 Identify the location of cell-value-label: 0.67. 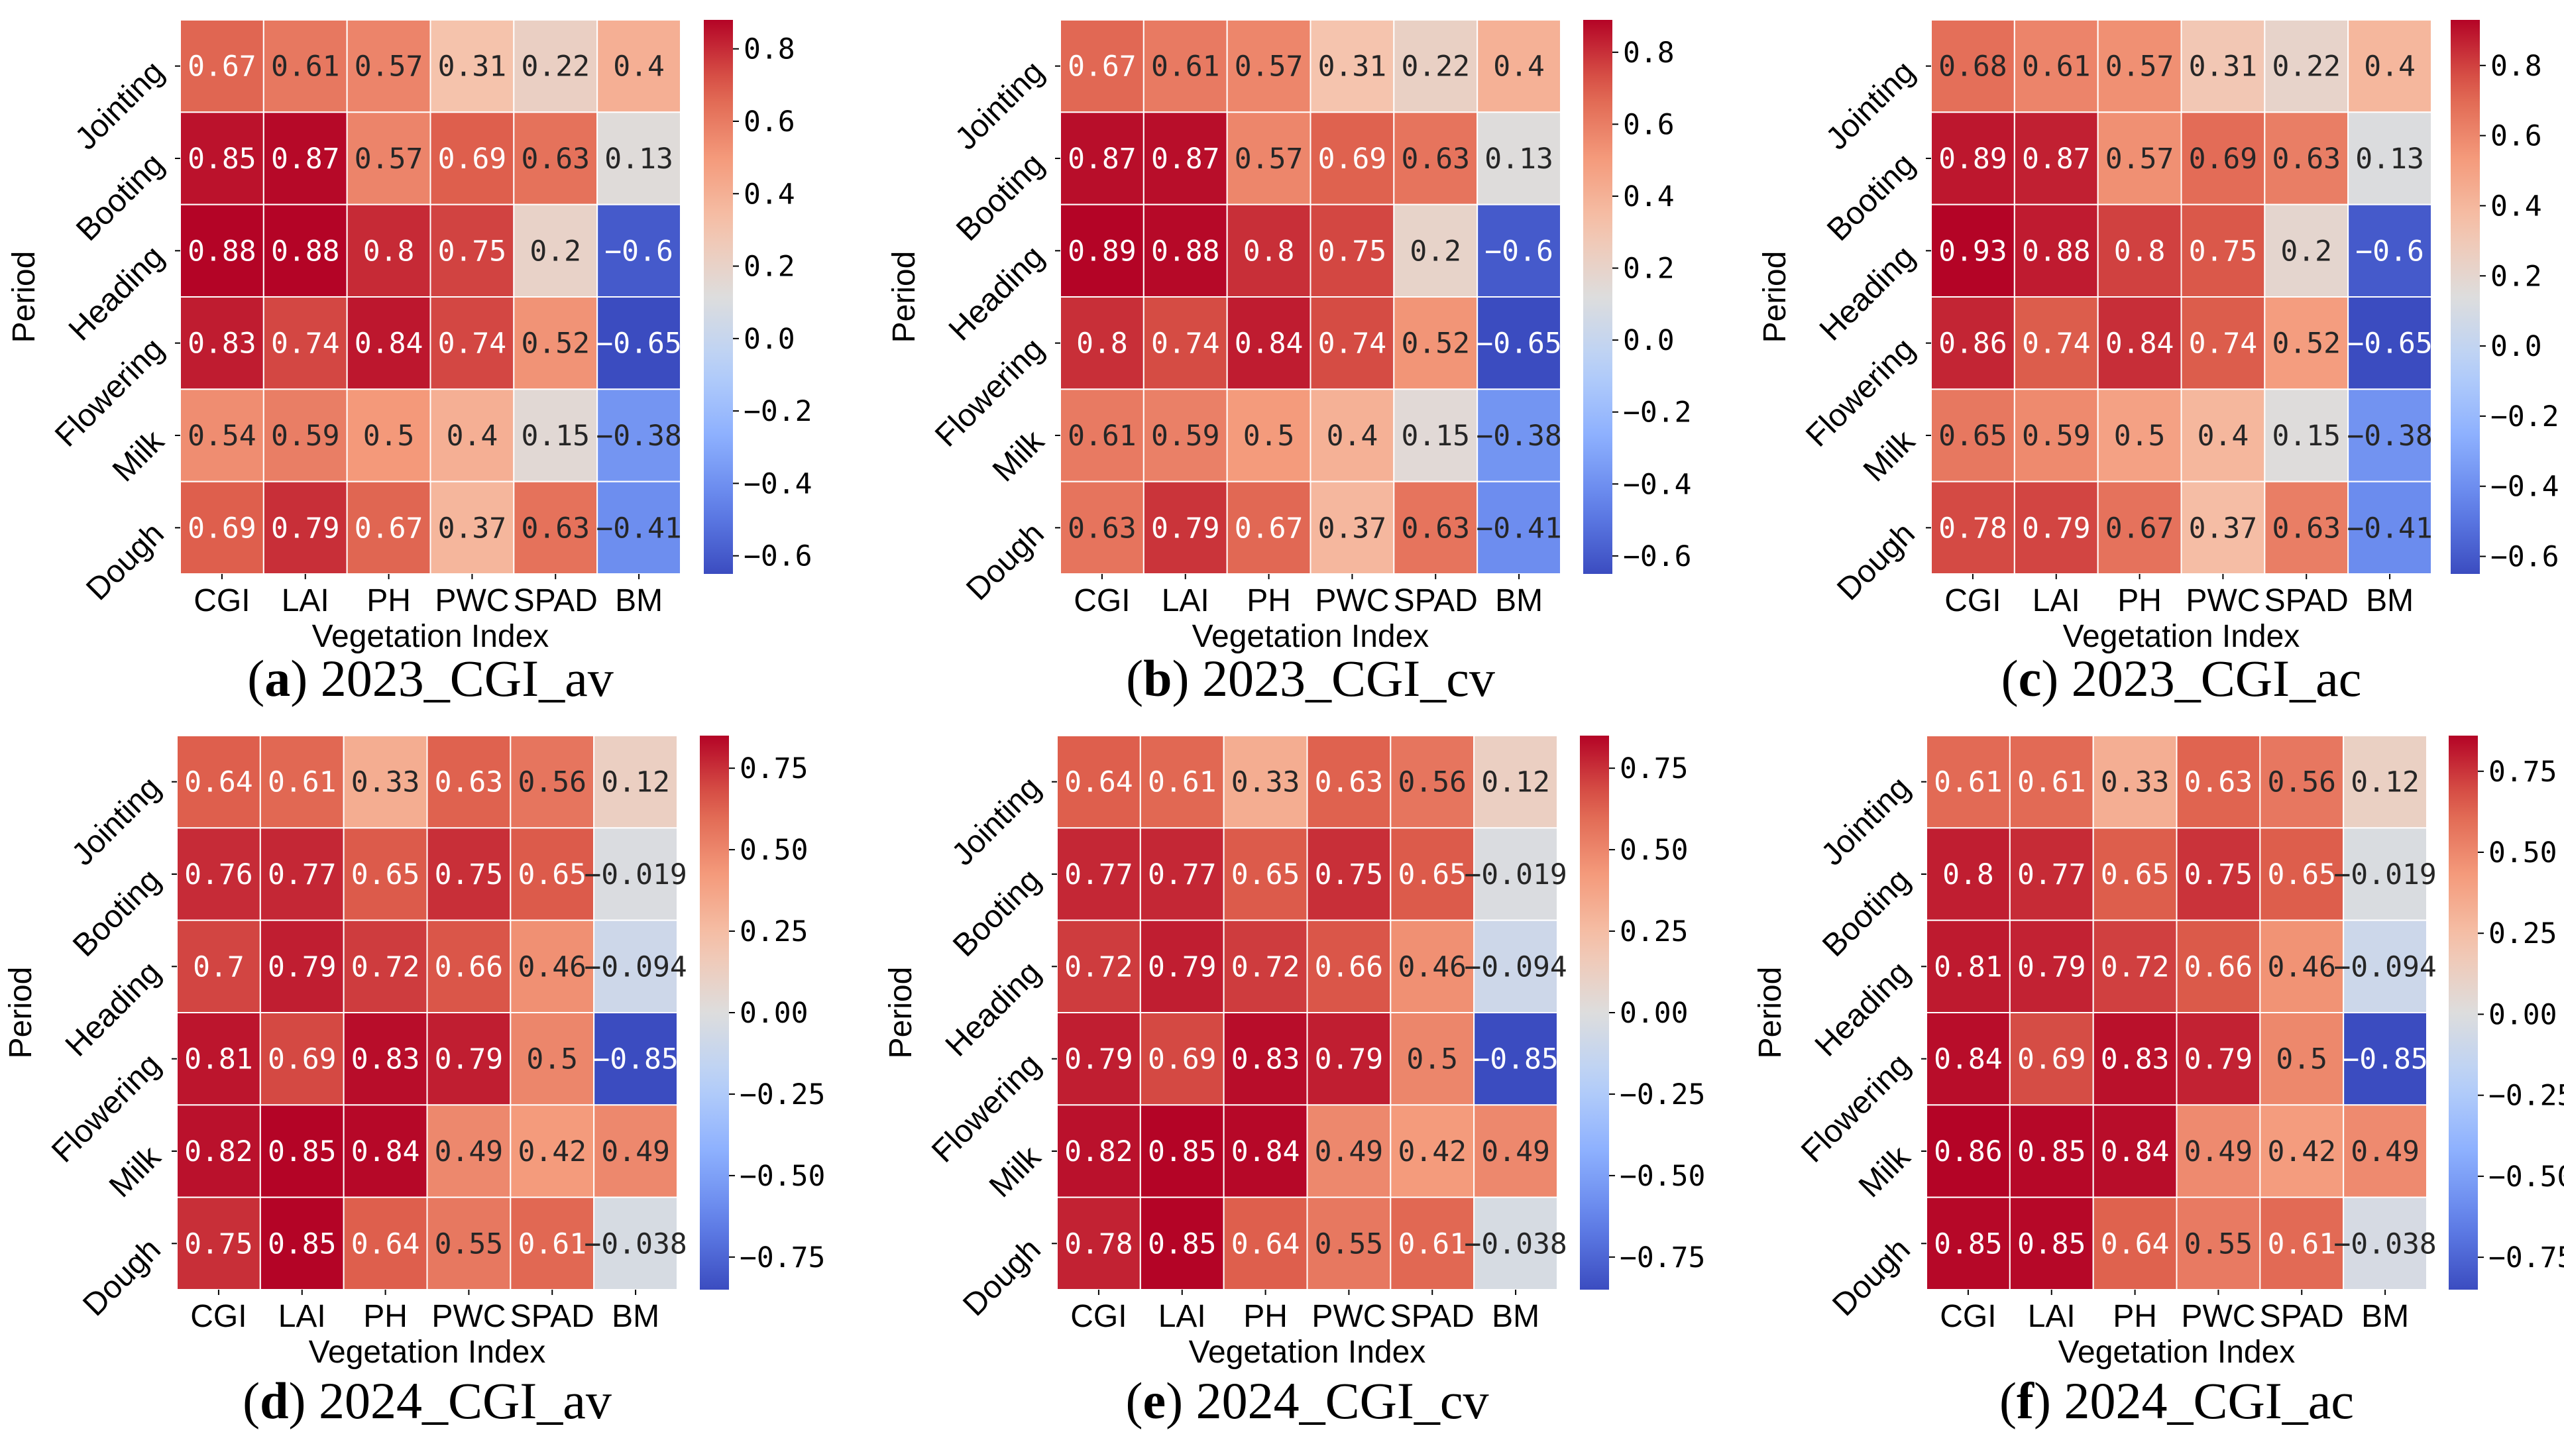
(222, 67).